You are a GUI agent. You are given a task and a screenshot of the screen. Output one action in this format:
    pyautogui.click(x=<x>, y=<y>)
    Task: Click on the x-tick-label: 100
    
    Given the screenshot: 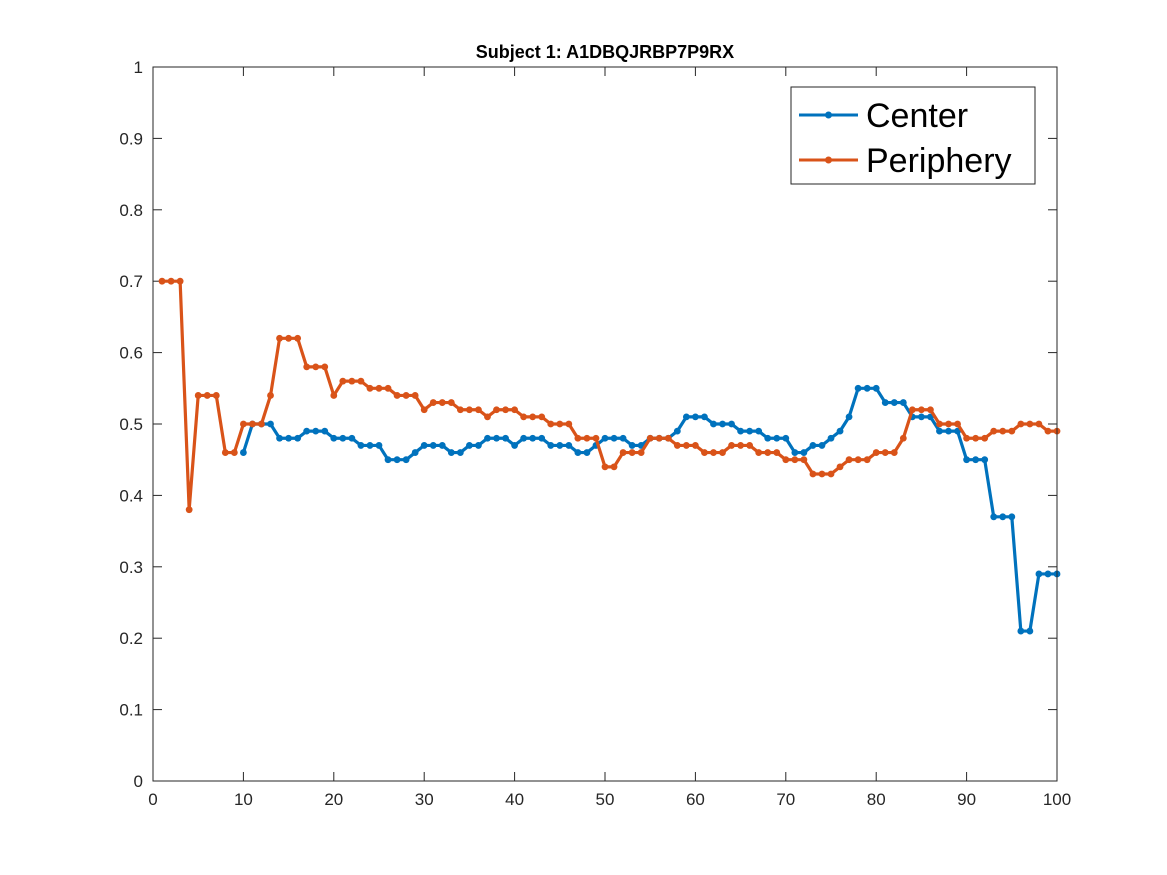 What is the action you would take?
    pyautogui.click(x=1057, y=799)
    